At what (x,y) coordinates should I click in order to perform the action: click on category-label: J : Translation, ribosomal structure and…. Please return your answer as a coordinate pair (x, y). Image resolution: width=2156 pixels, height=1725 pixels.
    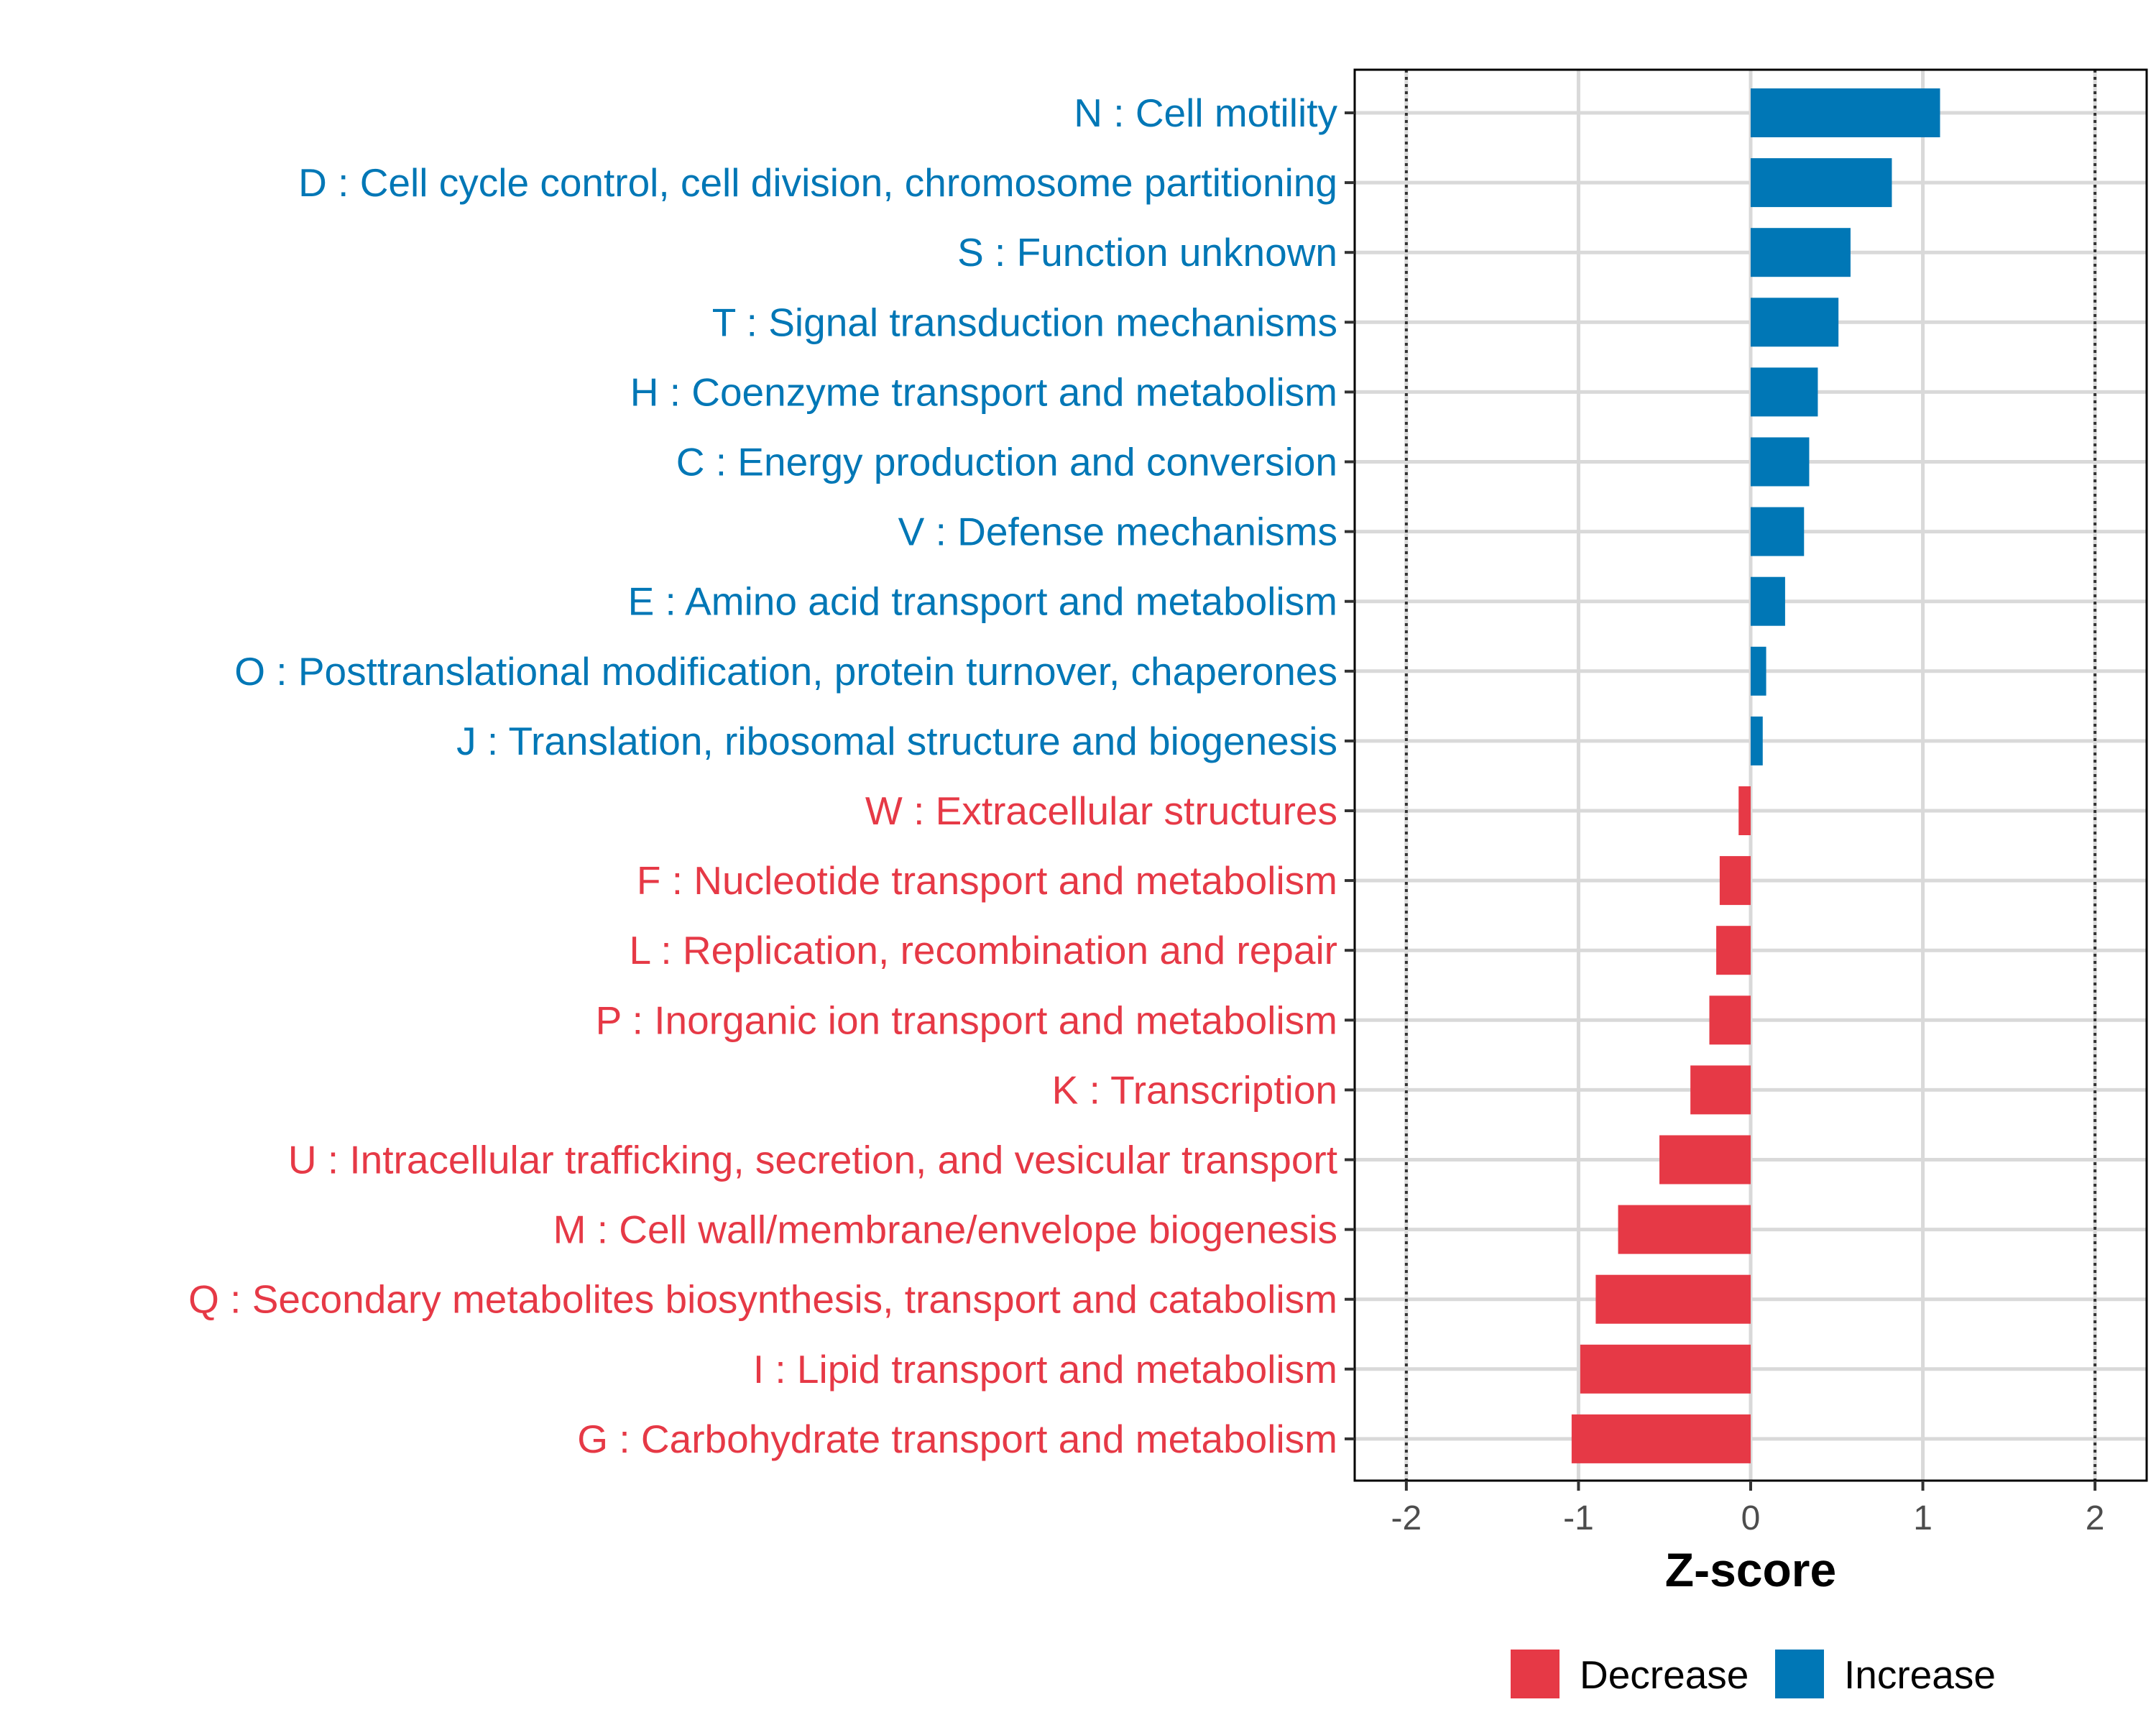
    Looking at the image, I should click on (897, 741).